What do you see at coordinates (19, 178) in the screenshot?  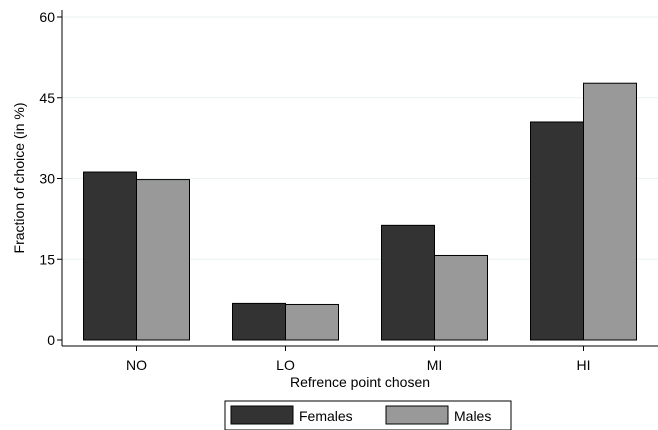 I see `y-axis-title: Fraction of choice (in %)` at bounding box center [19, 178].